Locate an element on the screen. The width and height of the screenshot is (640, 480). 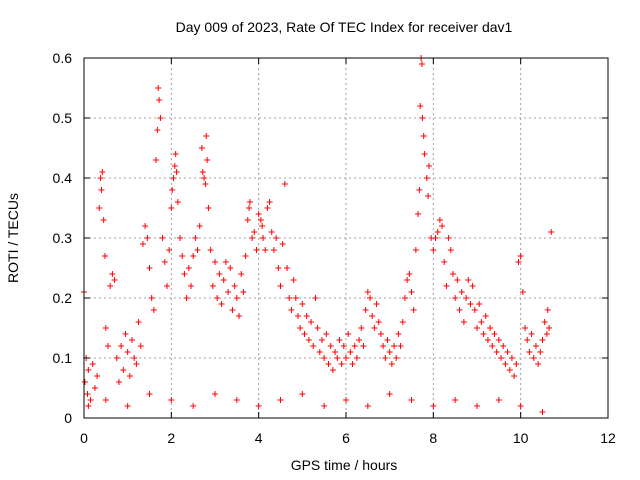
x-tick-label: 4 is located at coordinates (259, 438).